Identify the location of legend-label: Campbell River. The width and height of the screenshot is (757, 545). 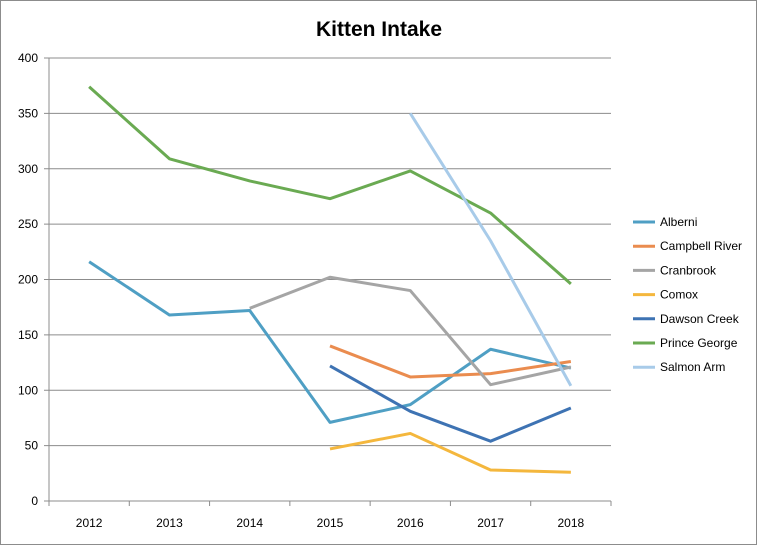
(701, 246).